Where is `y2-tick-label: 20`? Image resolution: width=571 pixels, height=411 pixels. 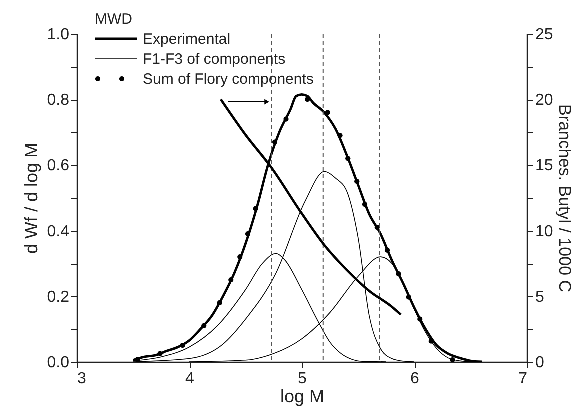 y2-tick-label: 20 is located at coordinates (545, 101).